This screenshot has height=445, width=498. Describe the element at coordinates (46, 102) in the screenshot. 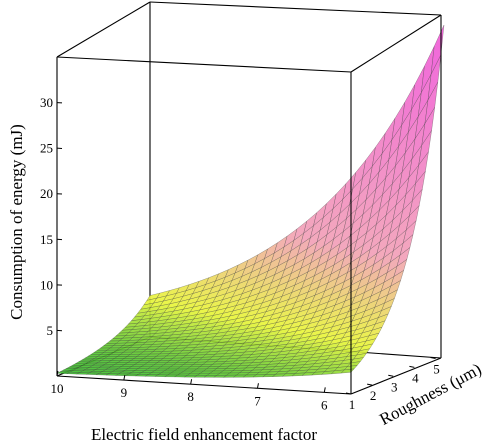

I see `z-tick-label: 30` at that location.